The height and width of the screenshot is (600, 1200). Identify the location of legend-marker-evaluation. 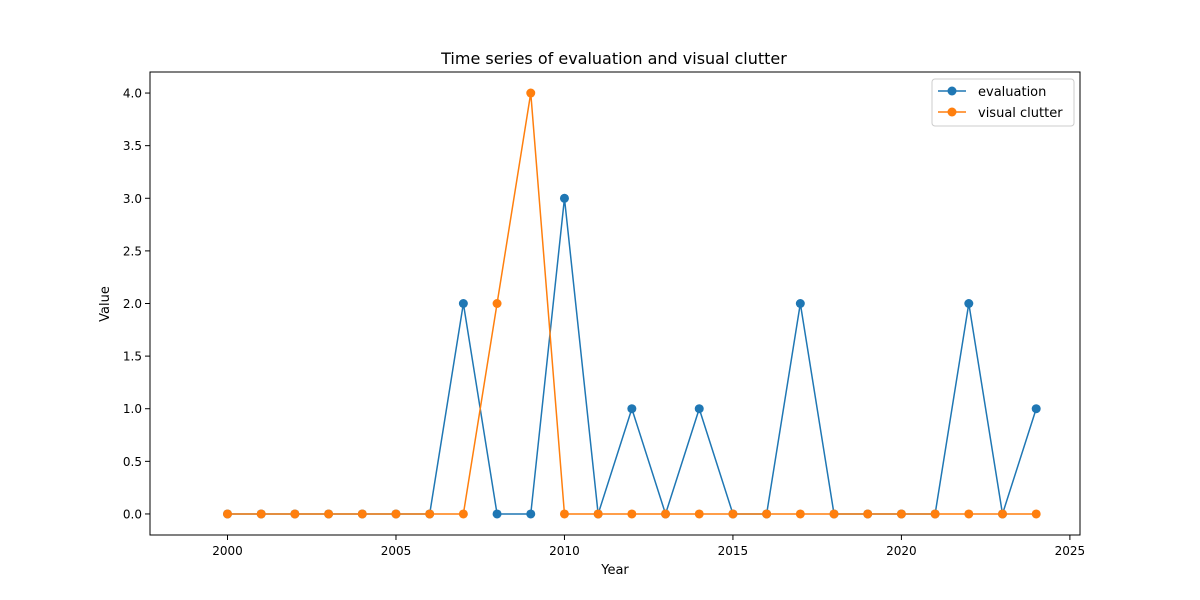
(952, 91).